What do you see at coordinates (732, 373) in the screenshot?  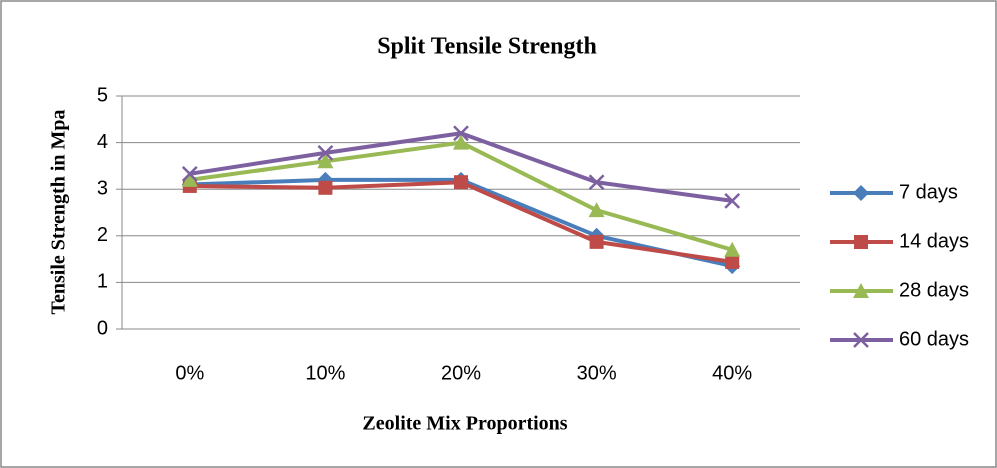 I see `x-tick-label: 40%` at bounding box center [732, 373].